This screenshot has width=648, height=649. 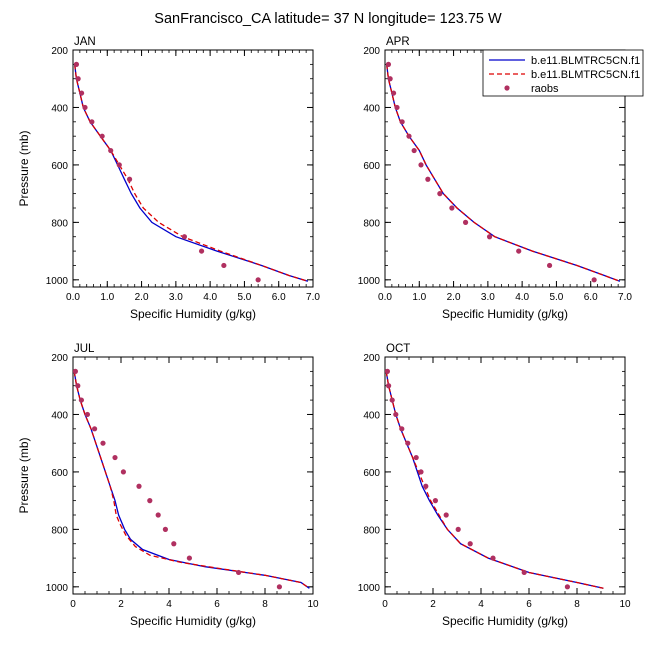 What do you see at coordinates (169, 604) in the screenshot?
I see `x-tick-label: 4` at bounding box center [169, 604].